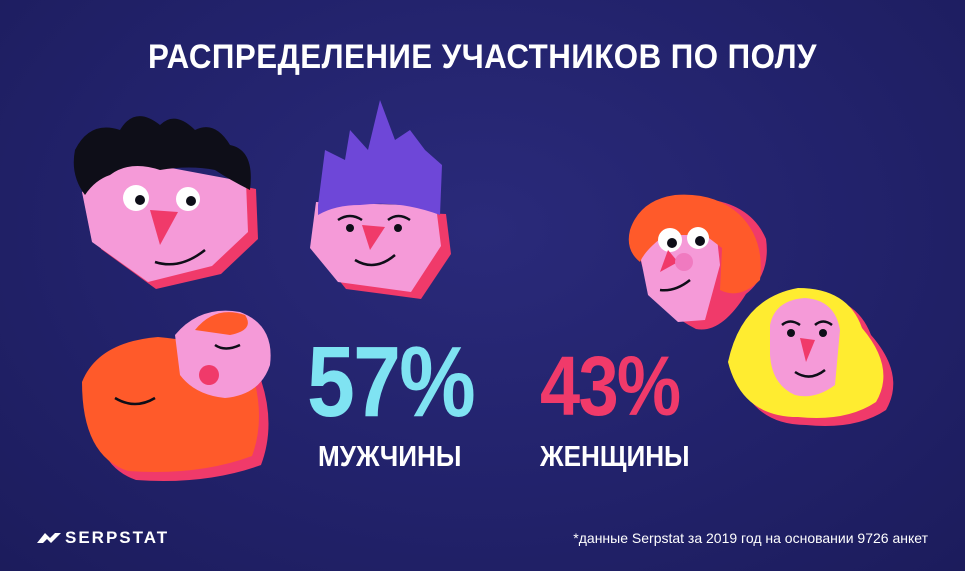 The height and width of the screenshot is (571, 965). I want to click on page-title: РАСПРЕДЕЛЕНИЕ УЧАСТНИКОВ ПО ПОЛУ, so click(482, 57).